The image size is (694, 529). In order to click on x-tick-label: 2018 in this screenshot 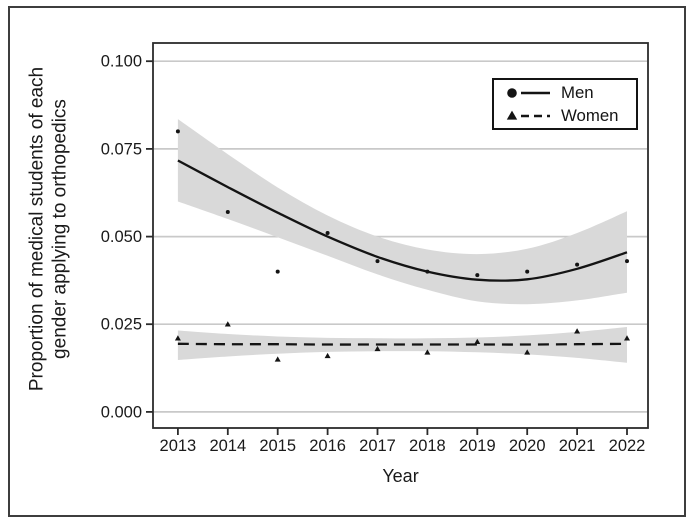, I will do `click(427, 446)`.